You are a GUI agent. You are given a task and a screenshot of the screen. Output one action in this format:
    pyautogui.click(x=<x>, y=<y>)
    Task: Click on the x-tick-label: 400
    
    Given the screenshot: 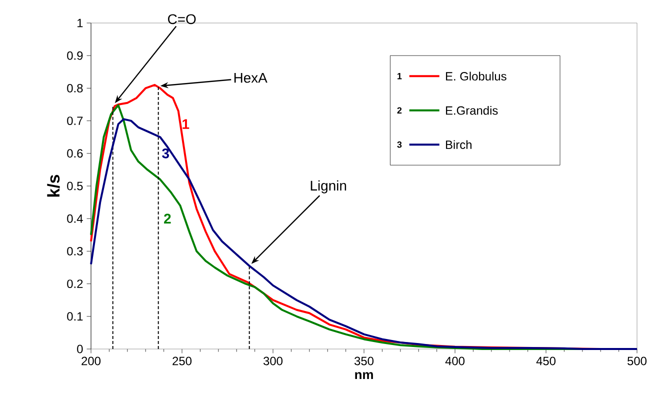 What is the action you would take?
    pyautogui.click(x=455, y=361)
    